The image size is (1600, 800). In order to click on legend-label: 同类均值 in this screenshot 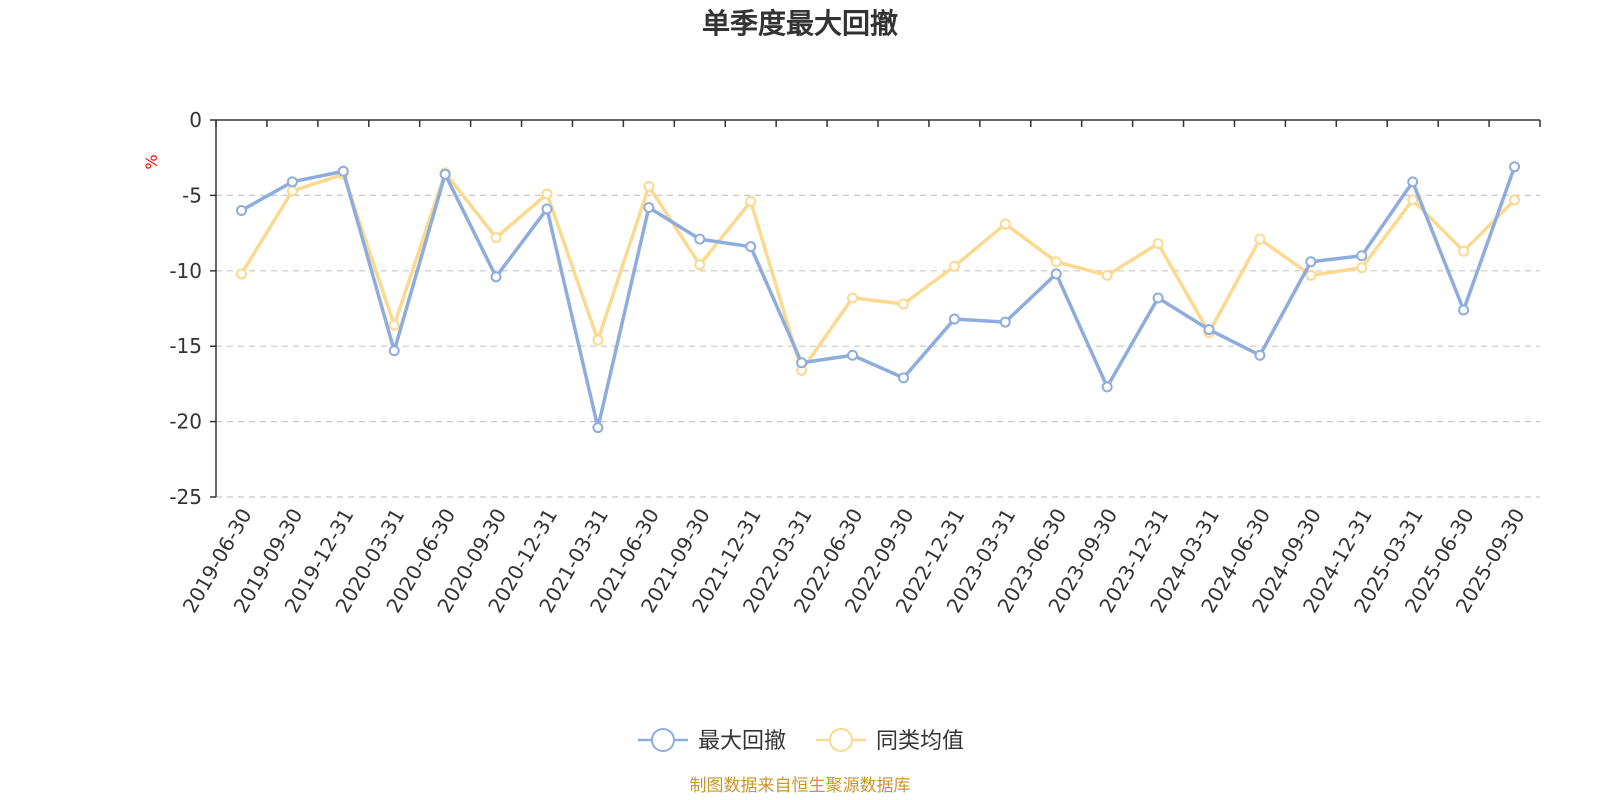, I will do `click(920, 741)`.